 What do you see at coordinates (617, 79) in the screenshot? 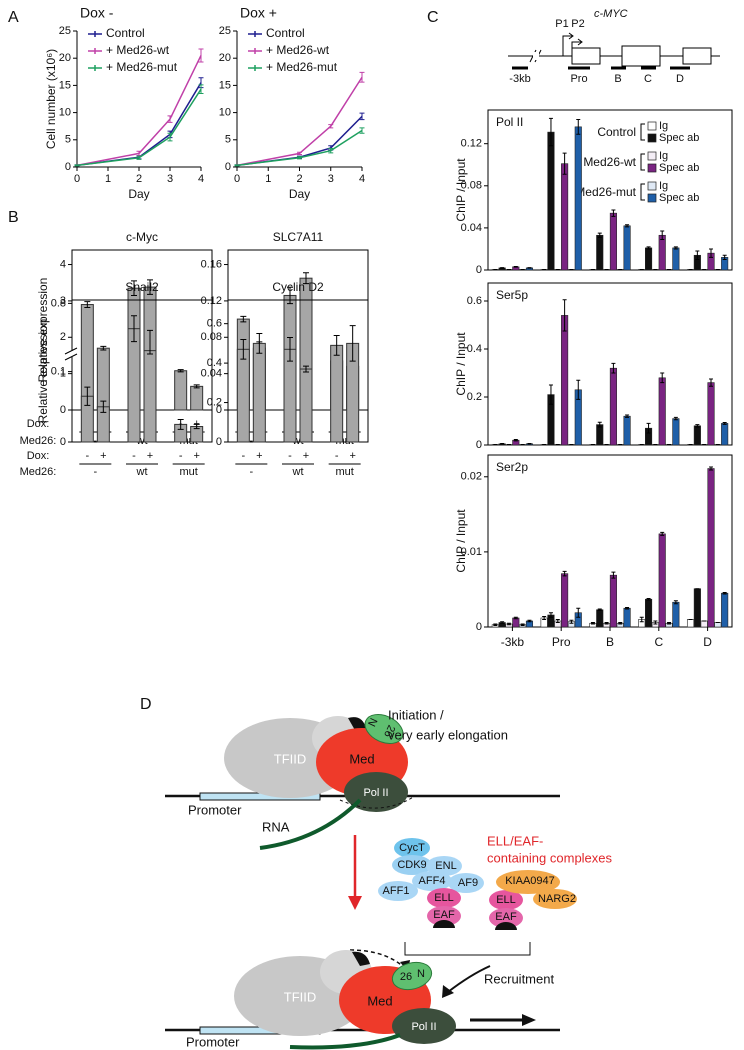
I see `region-label: B` at bounding box center [617, 79].